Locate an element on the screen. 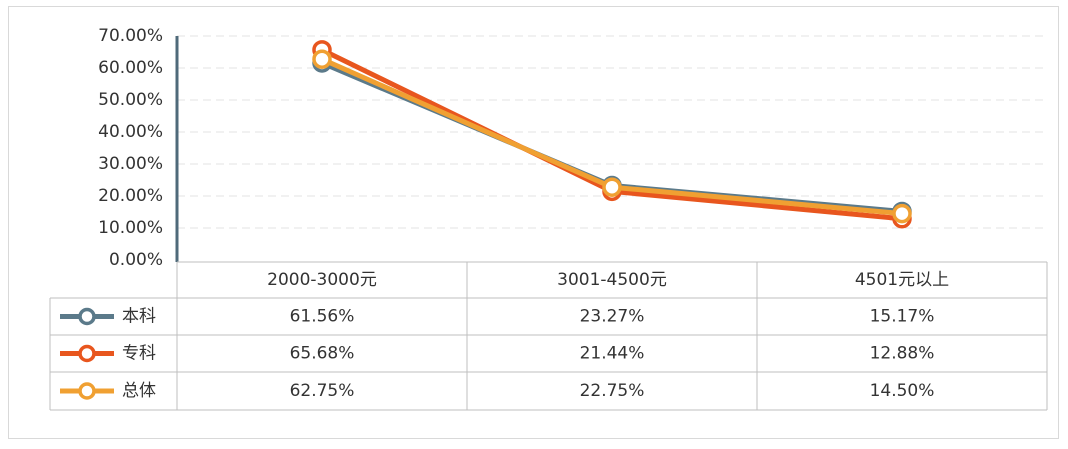 Image resolution: width=1068 pixels, height=449 pixels. y-tick-label: 50.00% is located at coordinates (130, 100).